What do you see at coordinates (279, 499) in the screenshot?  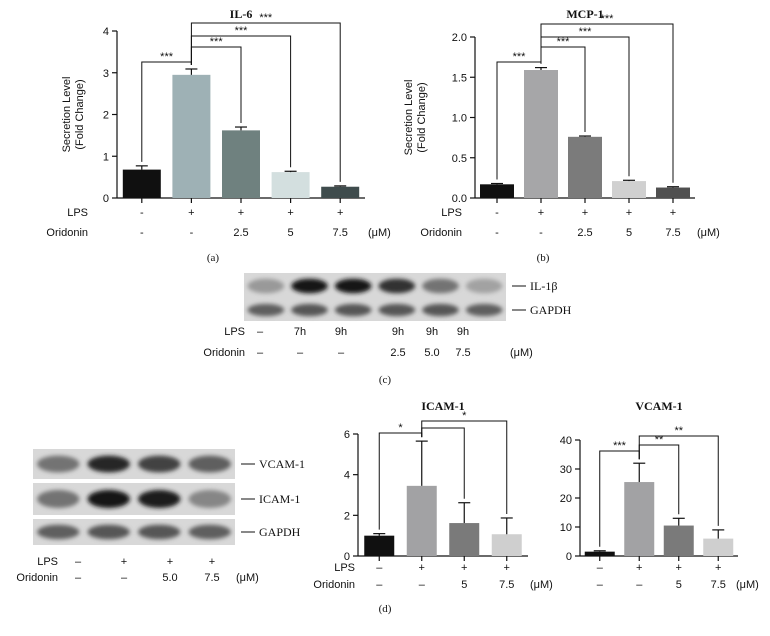 I see `band-label: ICAM-1` at bounding box center [279, 499].